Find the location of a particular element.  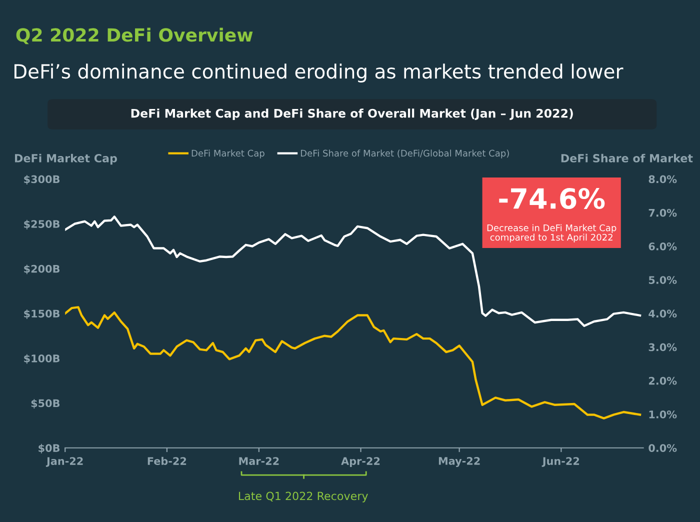

legend-label: DeFi Market Cap is located at coordinates (228, 154).